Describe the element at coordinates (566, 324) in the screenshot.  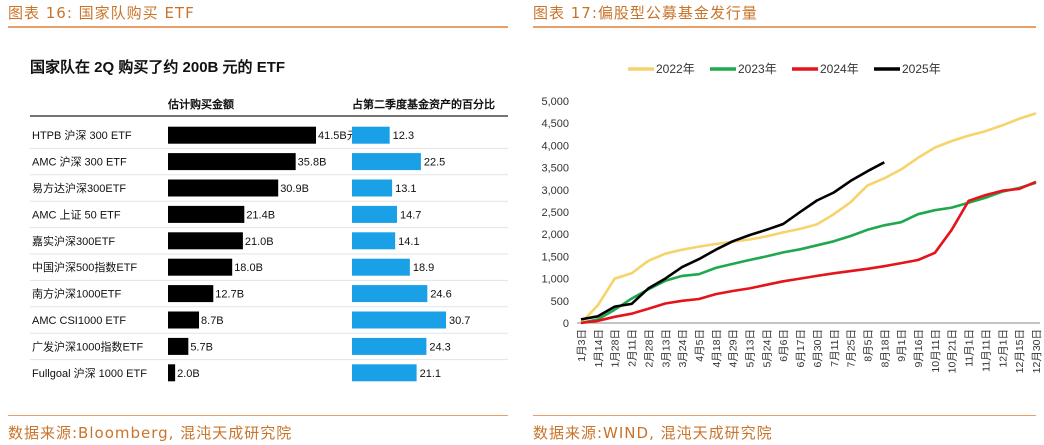
I see `y-tick-label: 0` at that location.